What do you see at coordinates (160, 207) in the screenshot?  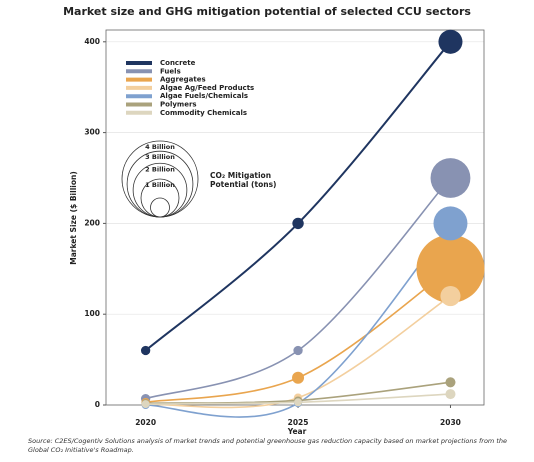 I see `size-legend-circle` at bounding box center [160, 207].